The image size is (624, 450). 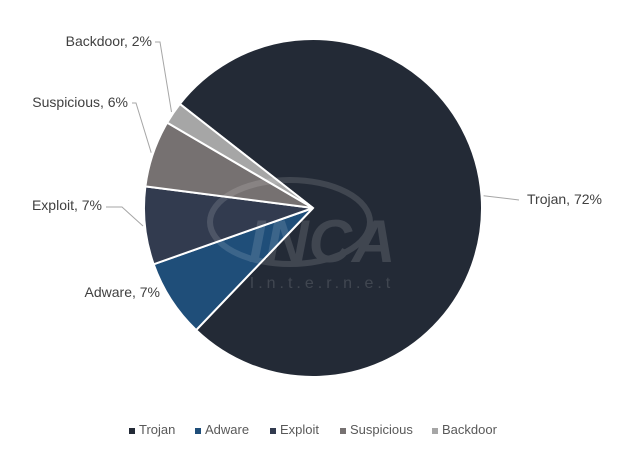 I want to click on watermark-brand: INCA, so click(x=322, y=241).